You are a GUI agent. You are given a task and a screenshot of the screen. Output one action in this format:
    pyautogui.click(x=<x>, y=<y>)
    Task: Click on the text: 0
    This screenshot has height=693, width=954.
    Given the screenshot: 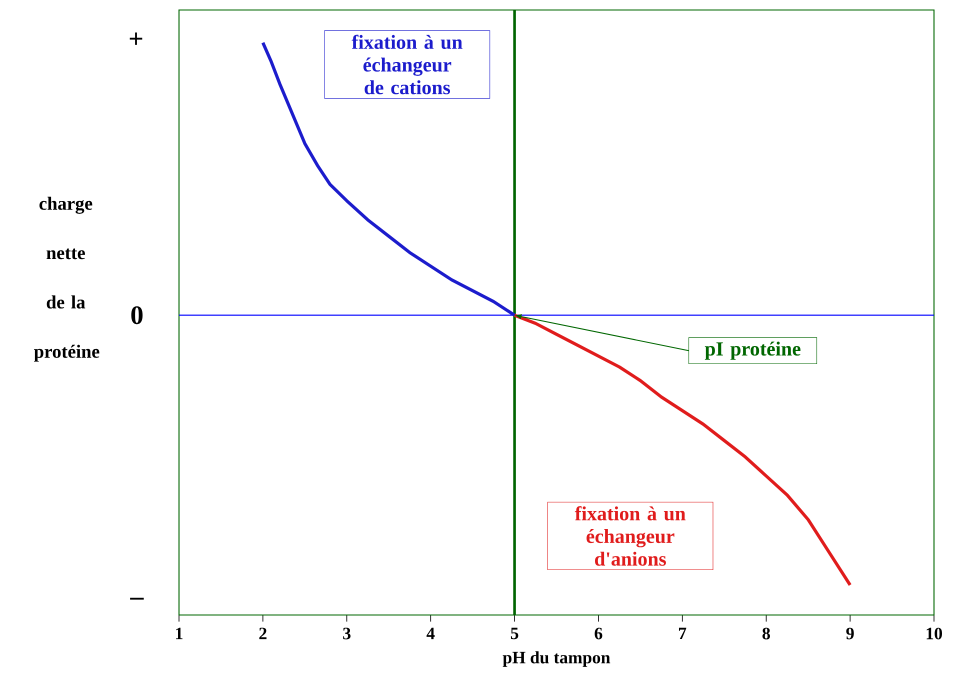 What is the action you would take?
    pyautogui.click(x=137, y=315)
    